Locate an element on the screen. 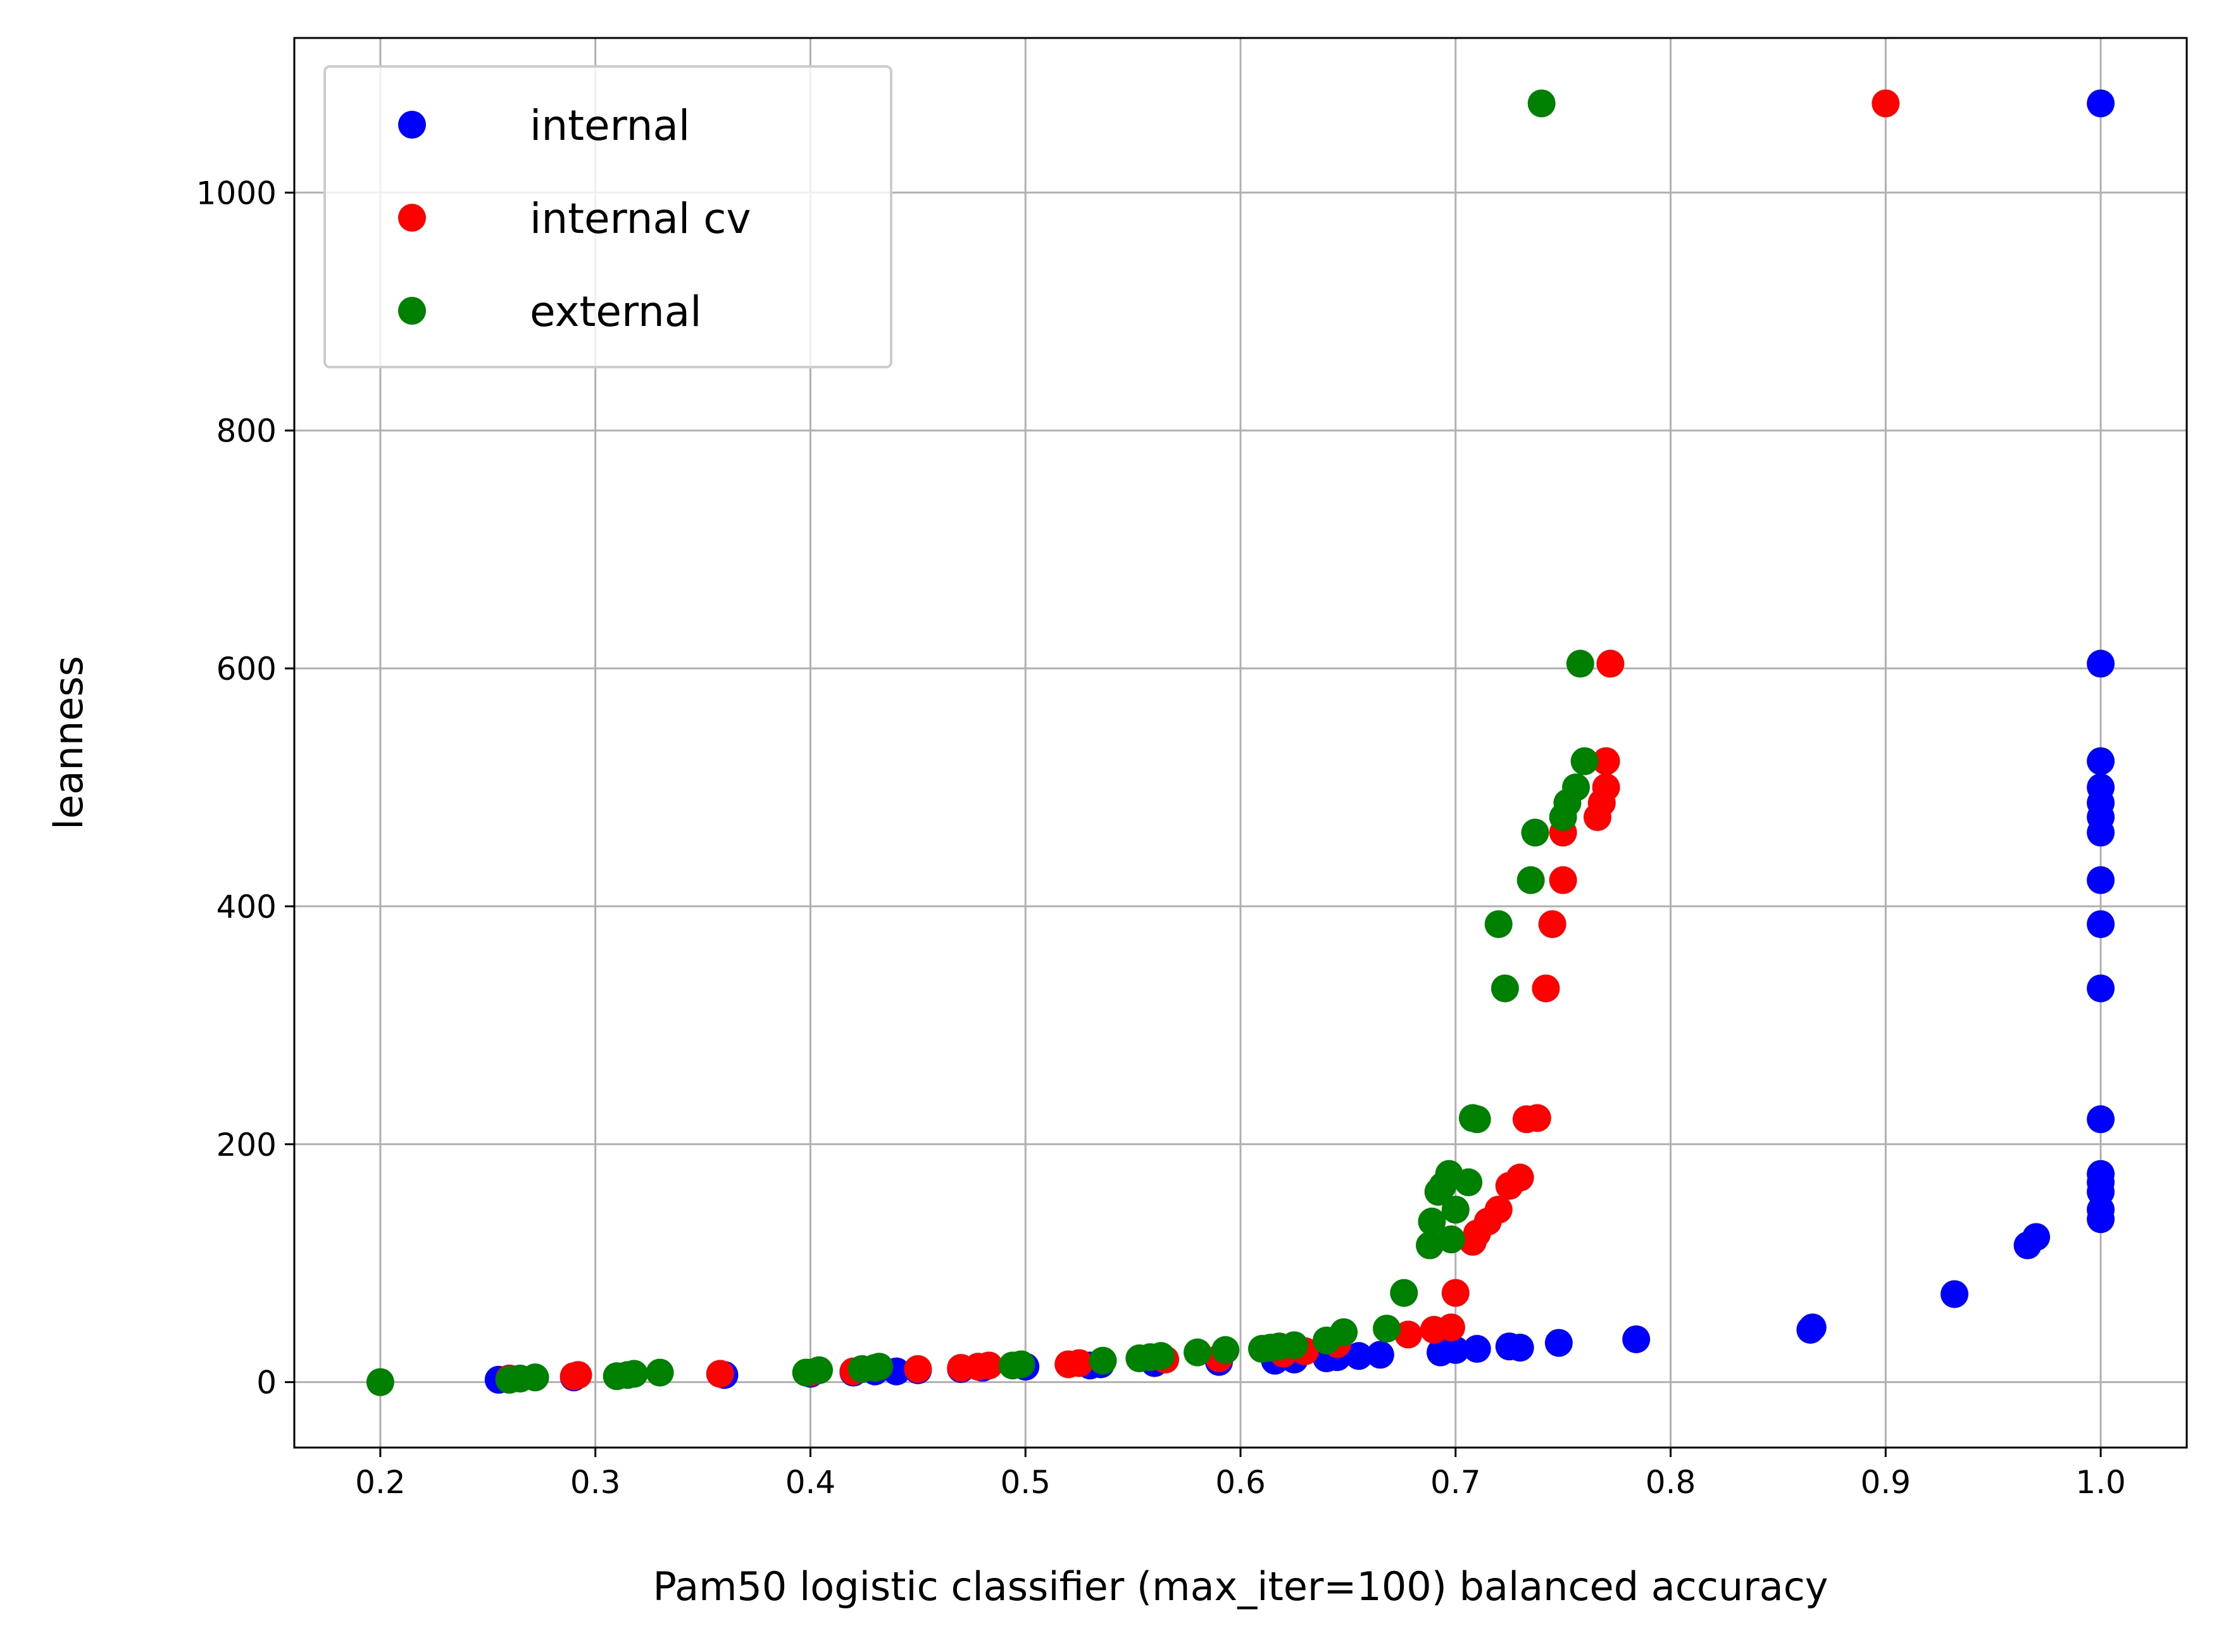  y-axis-ticks: 0 200 400 600 800 1000 is located at coordinates (245, 788).